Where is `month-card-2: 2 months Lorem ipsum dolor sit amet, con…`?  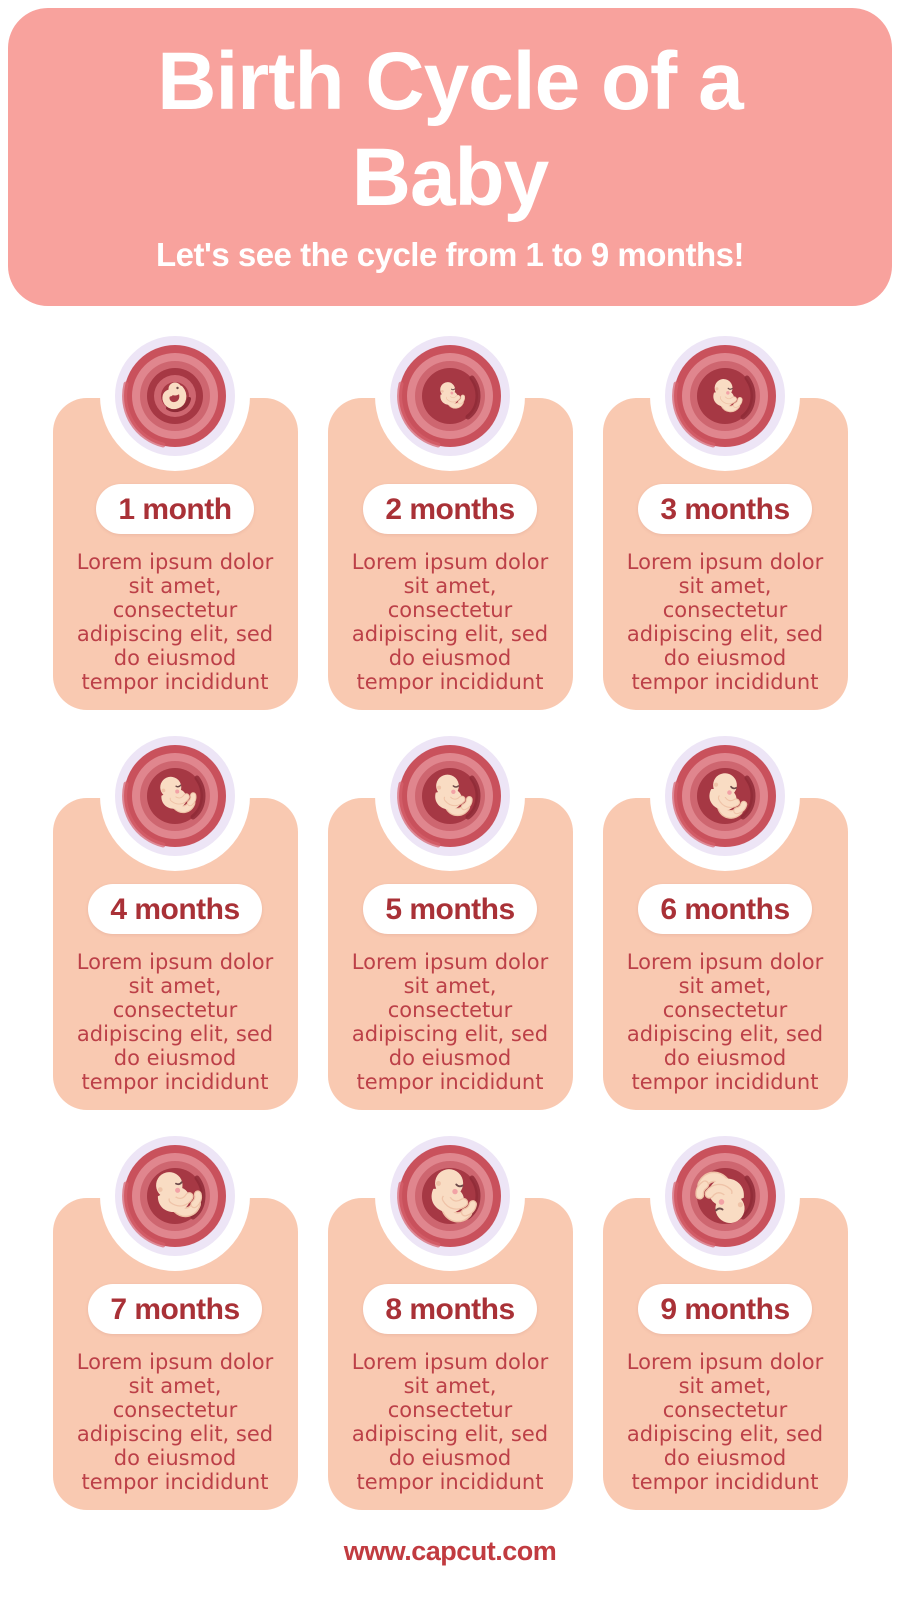 month-card-2: 2 months Lorem ipsum dolor sit amet, con… is located at coordinates (450, 515).